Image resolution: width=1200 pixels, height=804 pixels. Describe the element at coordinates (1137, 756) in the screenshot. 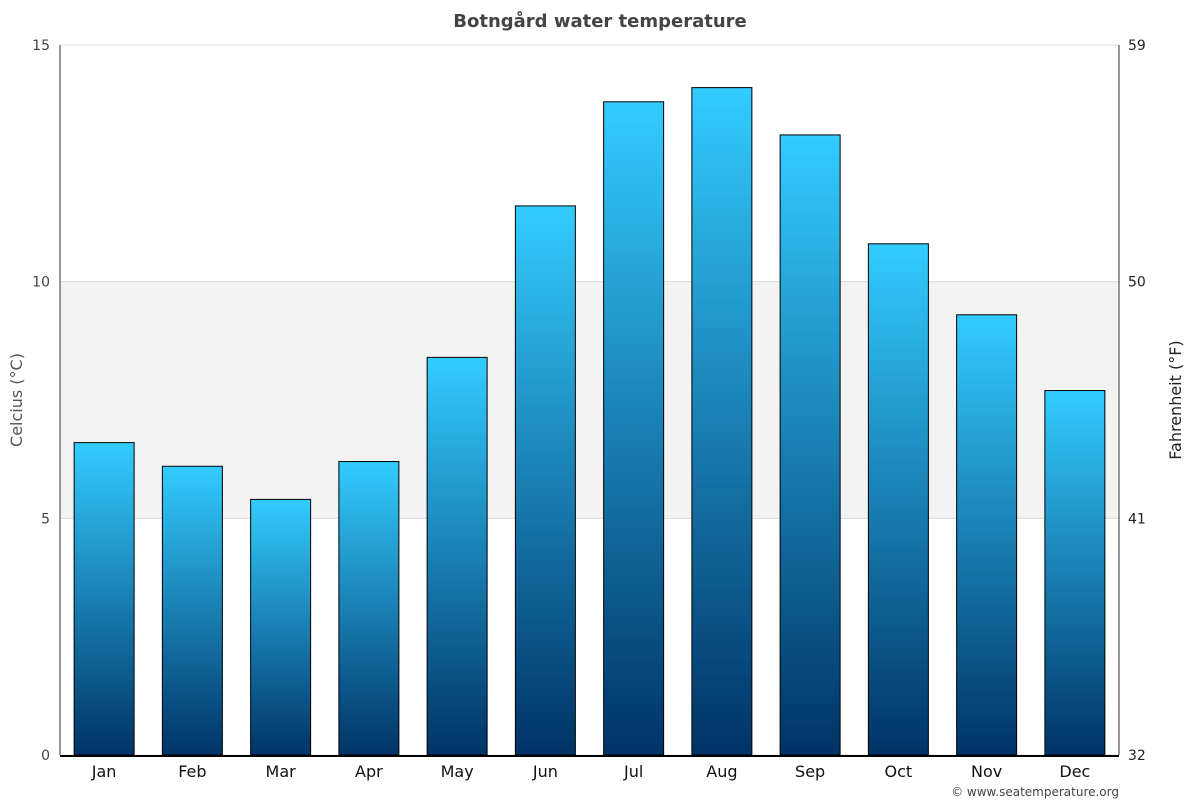

I see `y-tick-label-right: 32` at that location.